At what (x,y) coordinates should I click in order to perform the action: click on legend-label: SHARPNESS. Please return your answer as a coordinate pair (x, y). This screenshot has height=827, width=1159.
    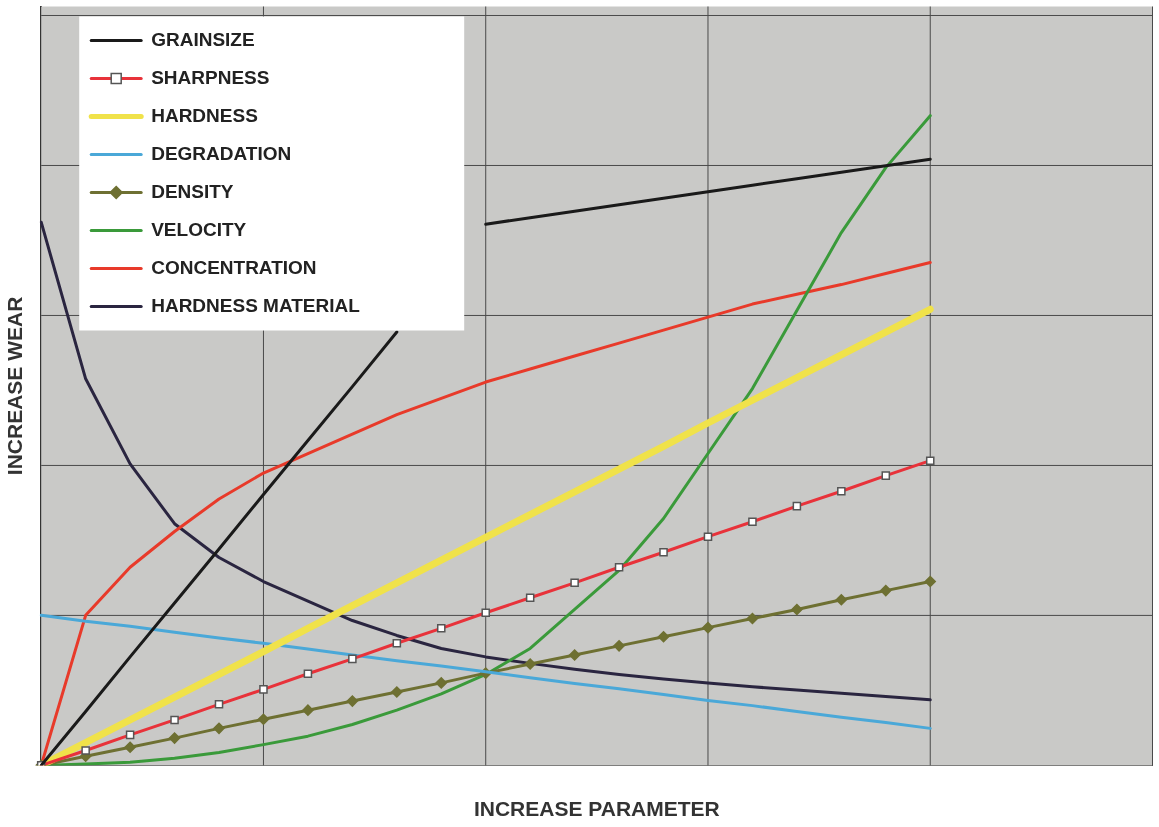
    Looking at the image, I should click on (210, 77).